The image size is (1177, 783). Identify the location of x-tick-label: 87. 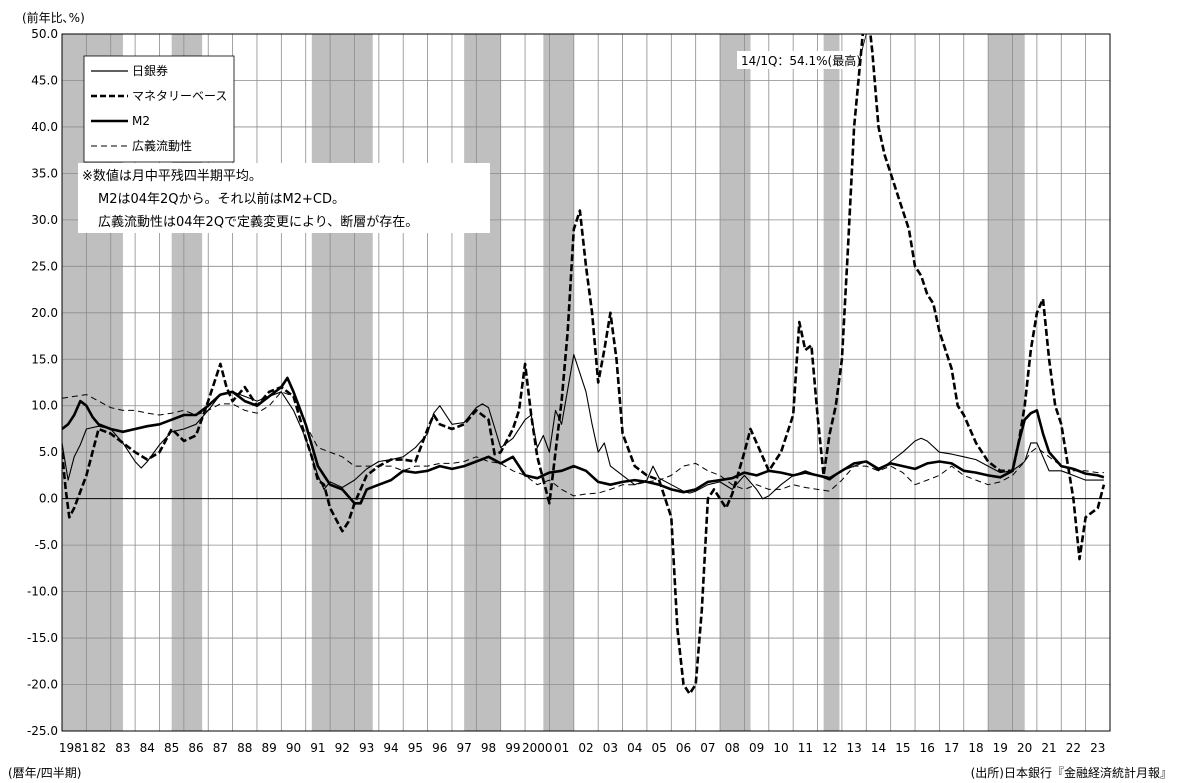
(220, 748).